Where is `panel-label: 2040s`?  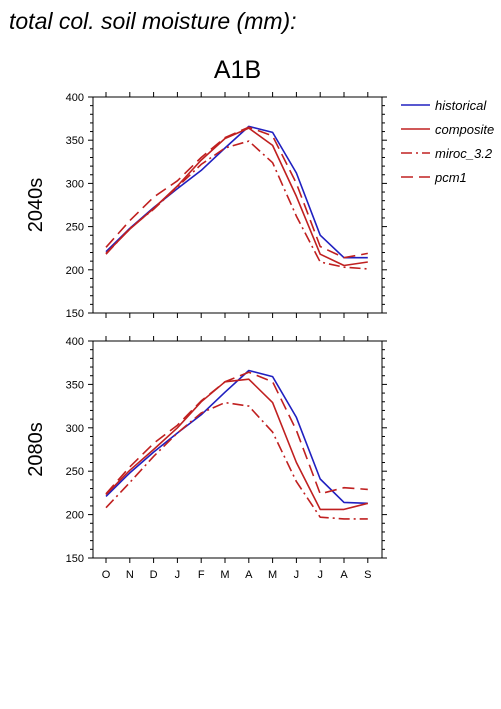 panel-label: 2040s is located at coordinates (36, 205).